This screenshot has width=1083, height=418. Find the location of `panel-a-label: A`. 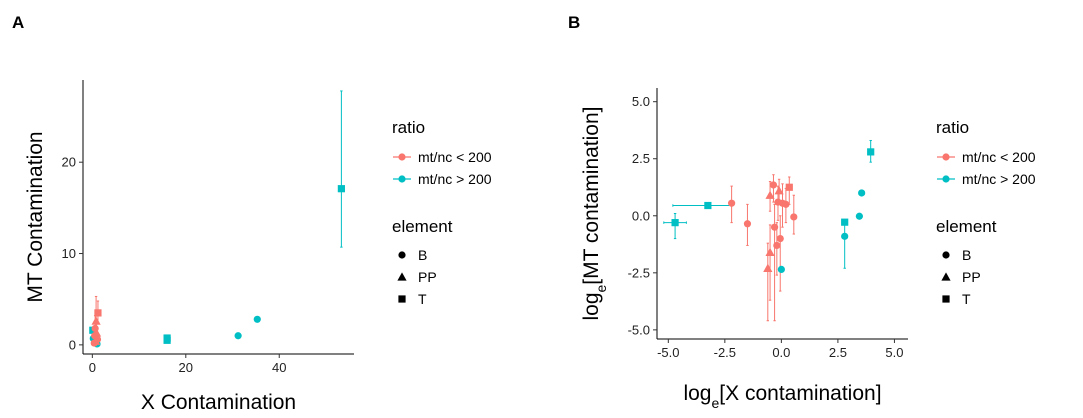

panel-a-label: A is located at coordinates (18, 22).